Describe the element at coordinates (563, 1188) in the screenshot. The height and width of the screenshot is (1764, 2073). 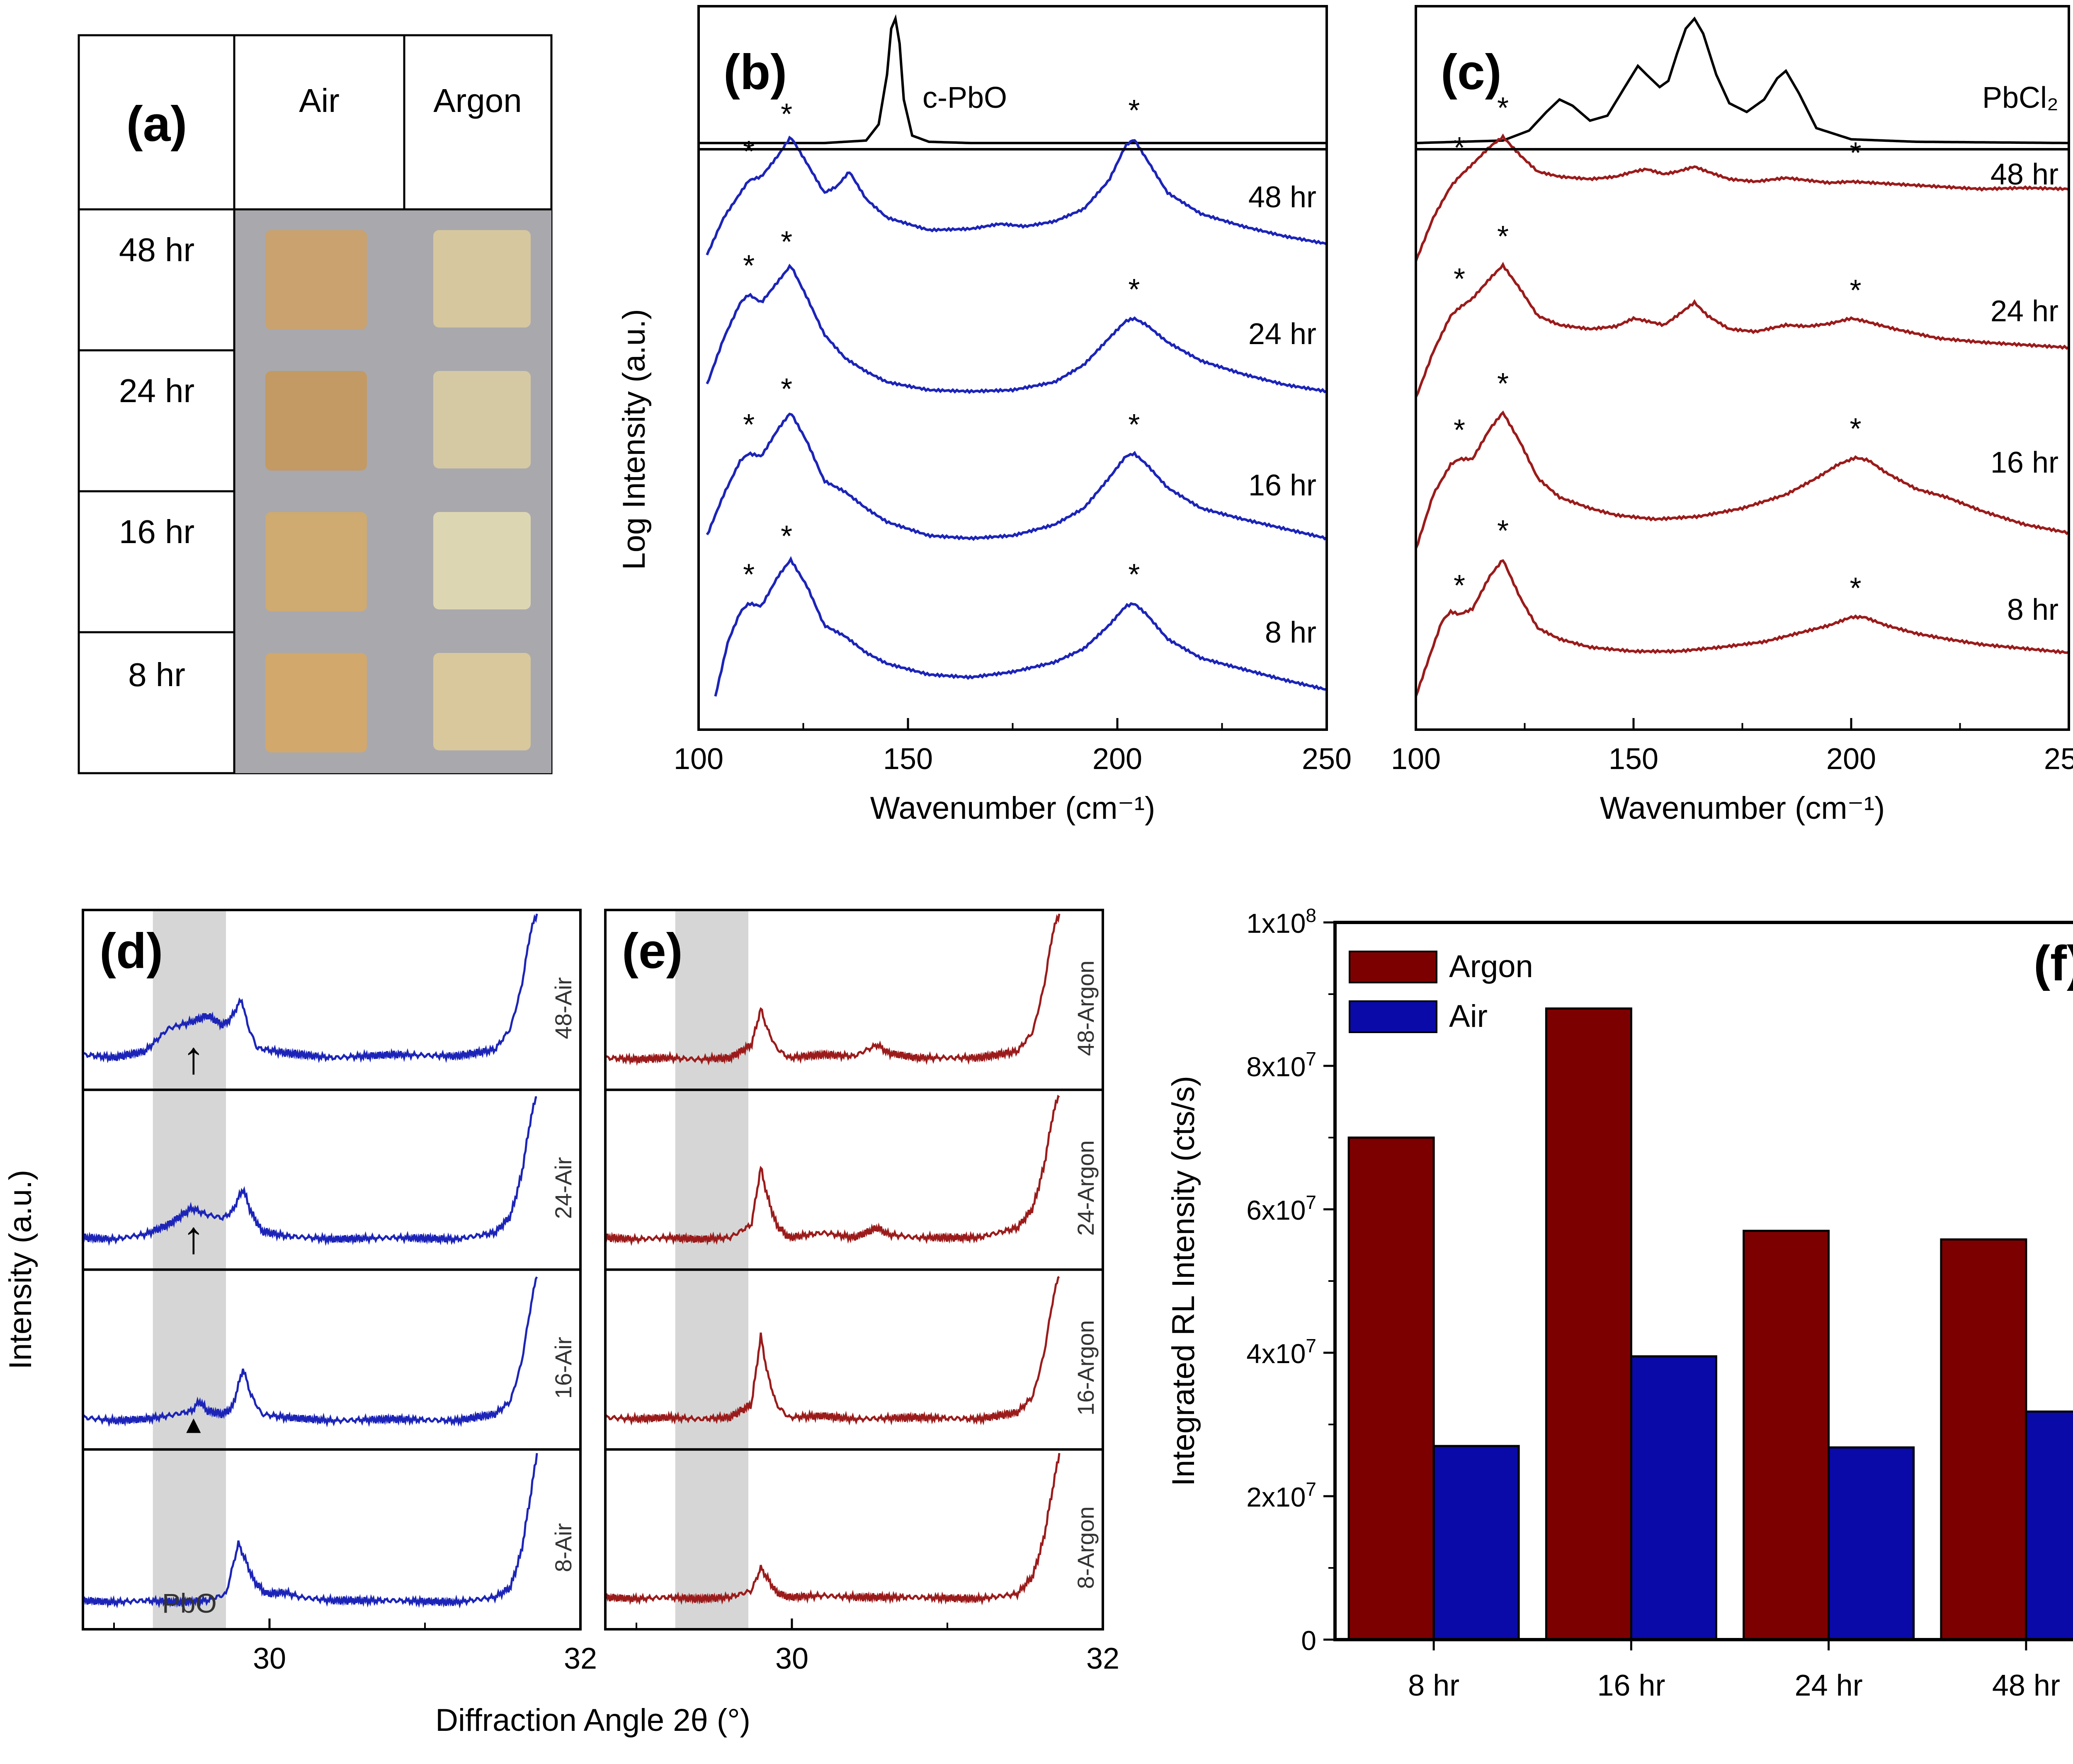
I see `series-label-24-air: 24-Air` at that location.